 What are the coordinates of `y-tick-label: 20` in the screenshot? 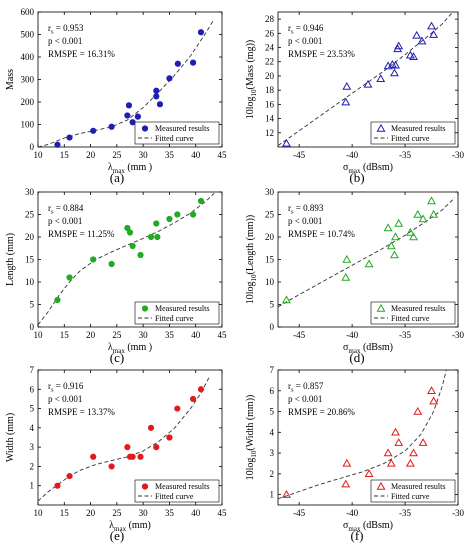 It's located at (30, 237).